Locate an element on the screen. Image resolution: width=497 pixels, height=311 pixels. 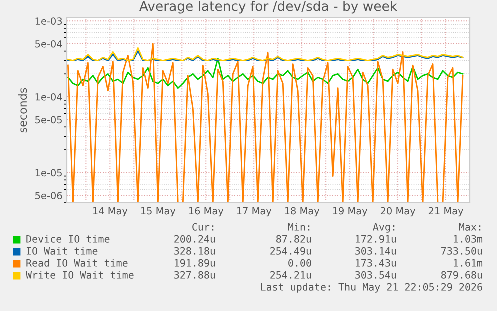
legend-label: Read IO Wait time is located at coordinates (77, 263).